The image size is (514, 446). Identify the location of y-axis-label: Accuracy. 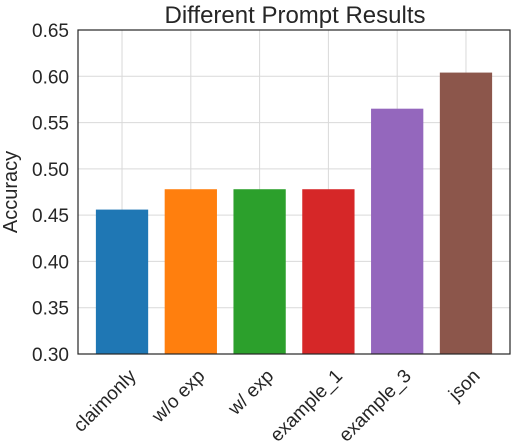
(11, 192).